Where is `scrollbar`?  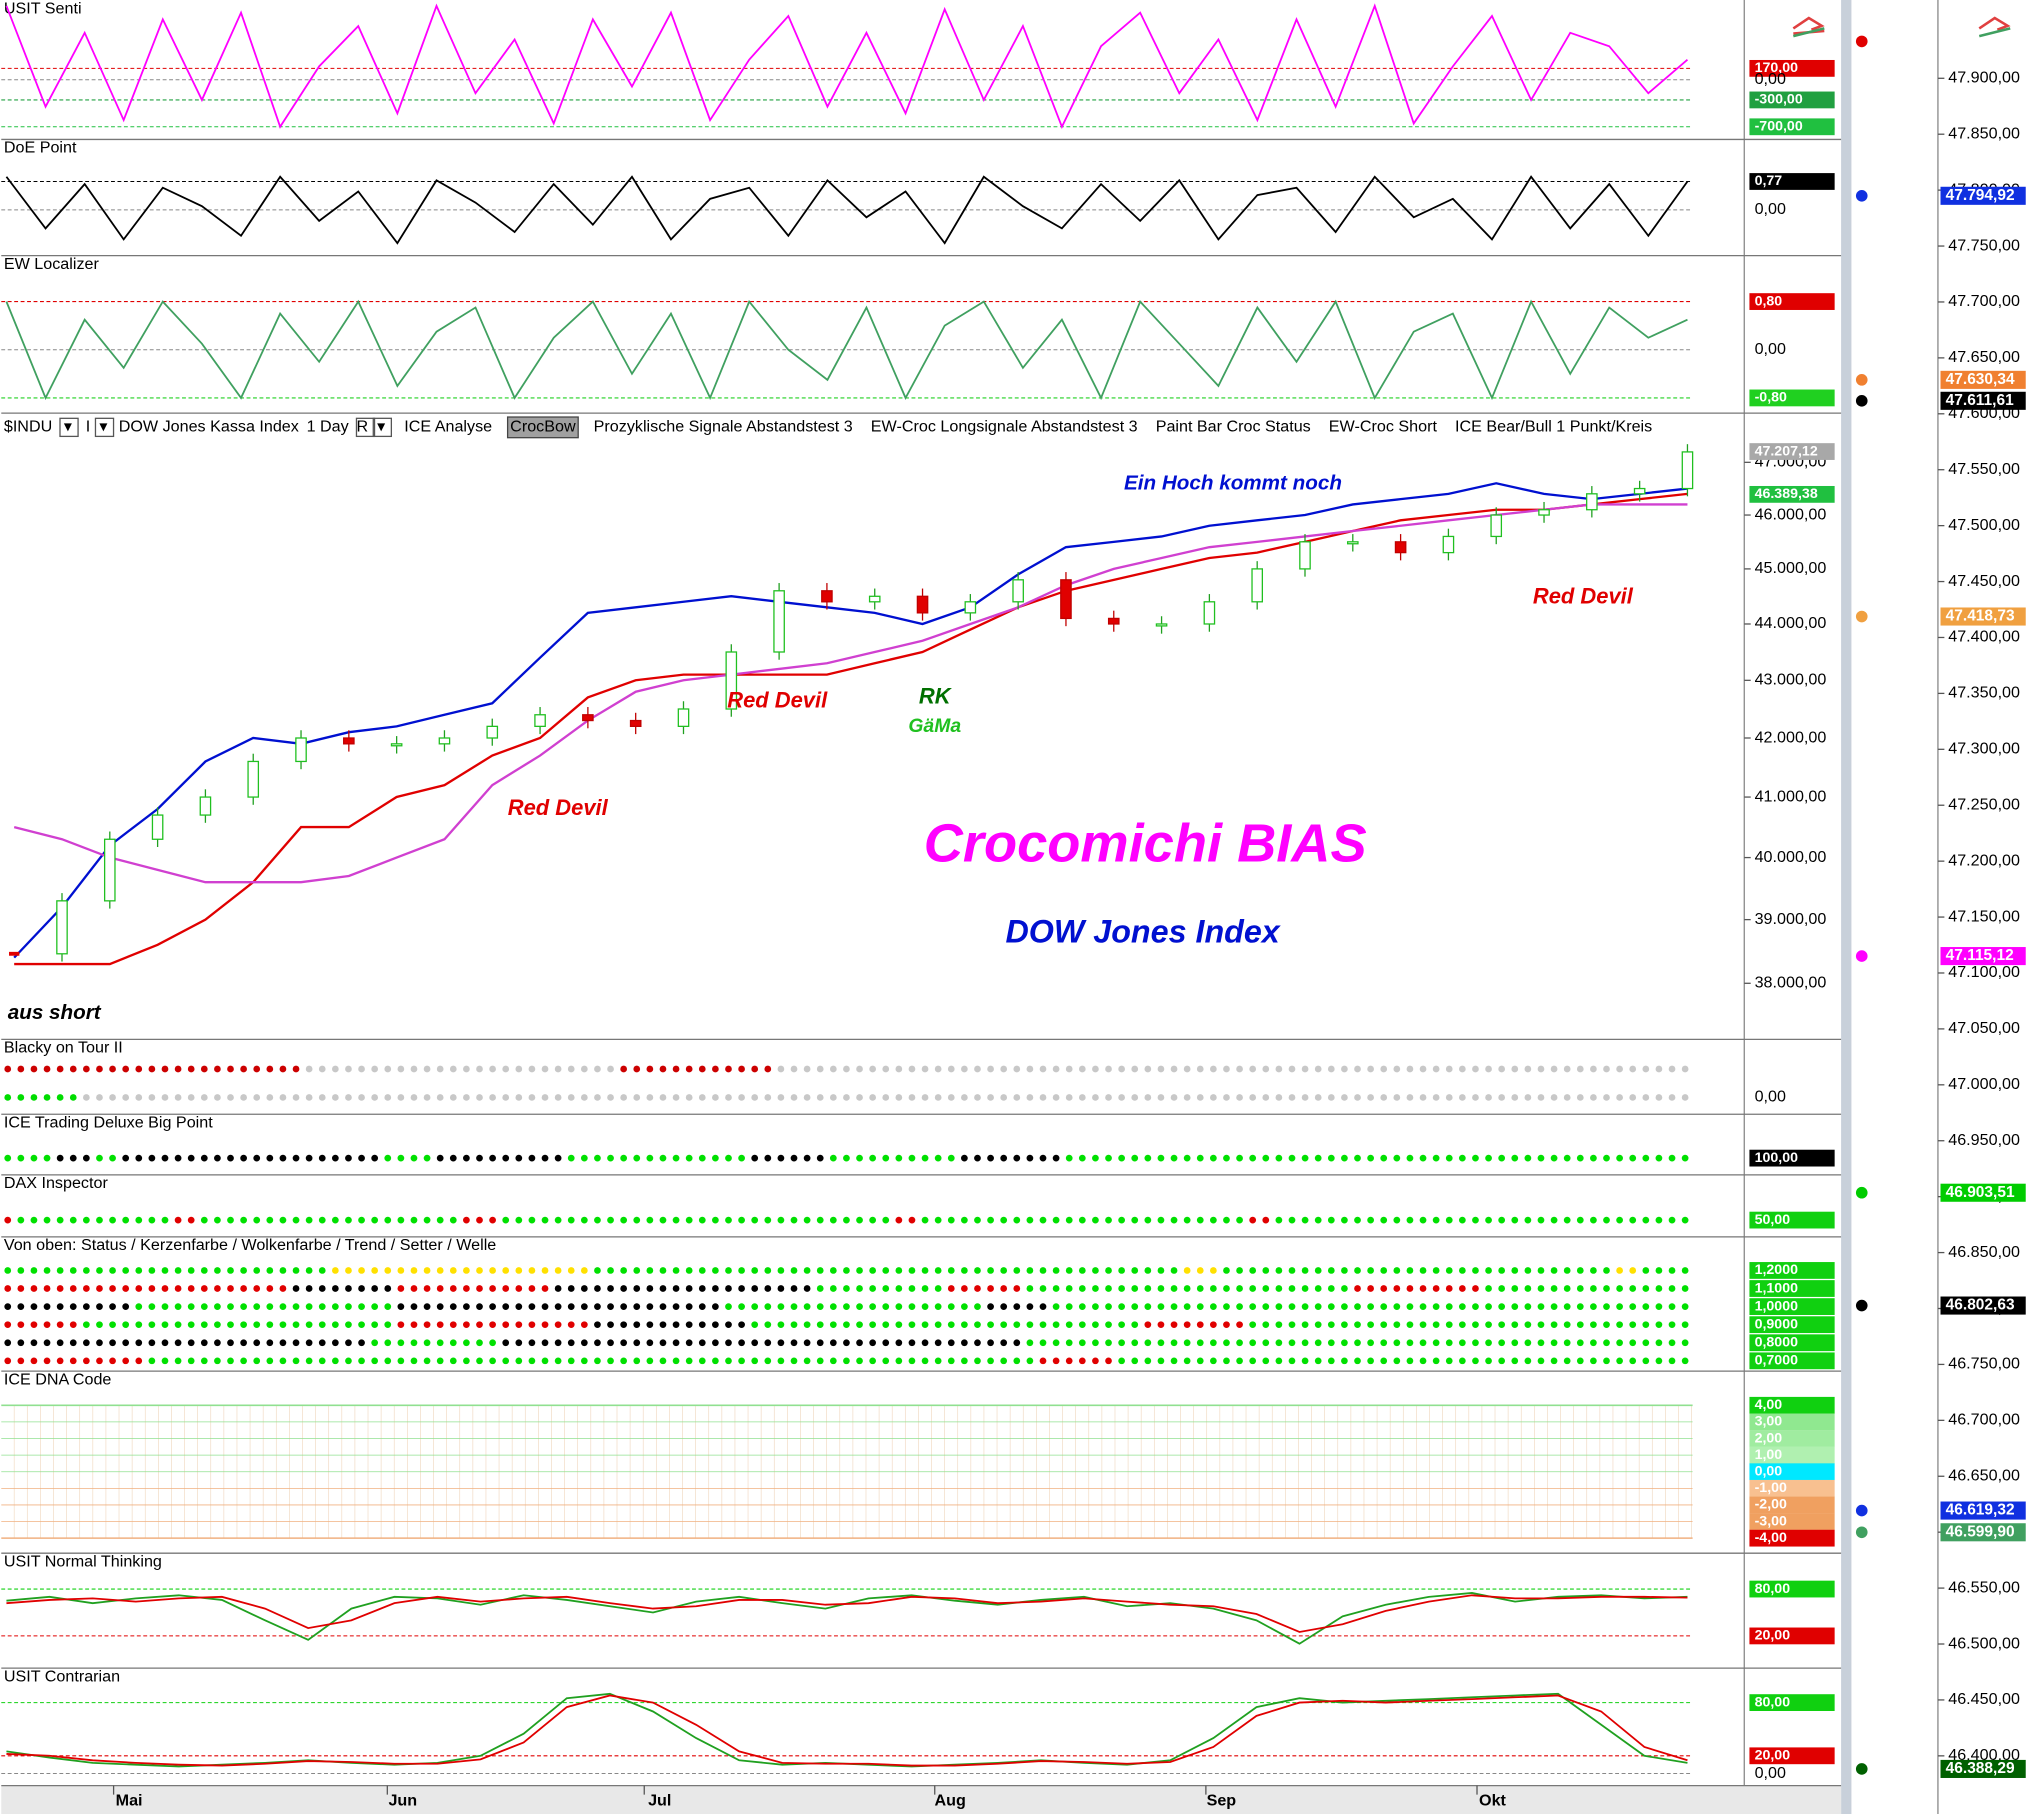
scrollbar is located at coordinates (1846, 907).